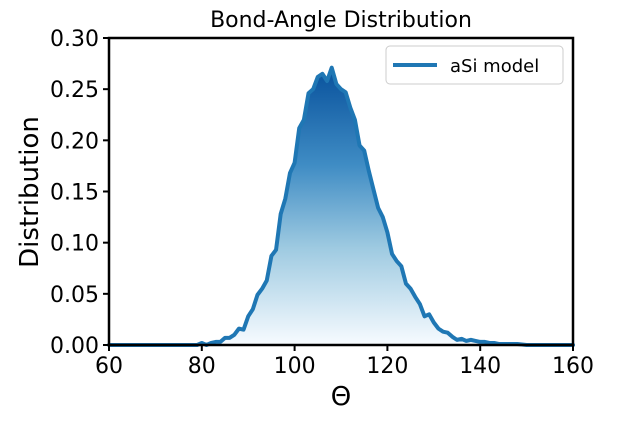 This screenshot has height=422, width=630. Describe the element at coordinates (341, 397) in the screenshot. I see `x-axis-label: Θ` at that location.